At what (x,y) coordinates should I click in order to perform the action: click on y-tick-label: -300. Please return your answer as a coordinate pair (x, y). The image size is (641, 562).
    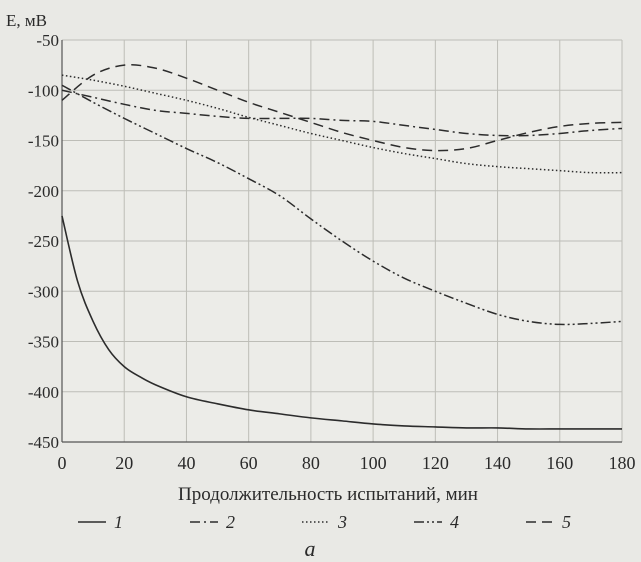
    Looking at the image, I should click on (43, 291).